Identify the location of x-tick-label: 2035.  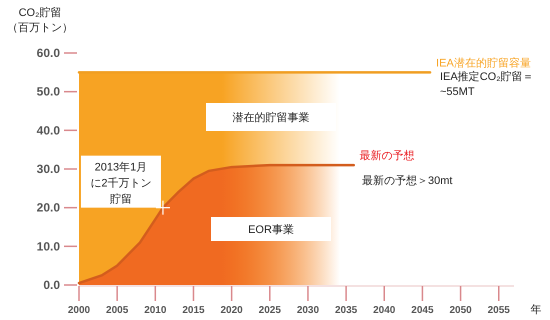
(346, 310).